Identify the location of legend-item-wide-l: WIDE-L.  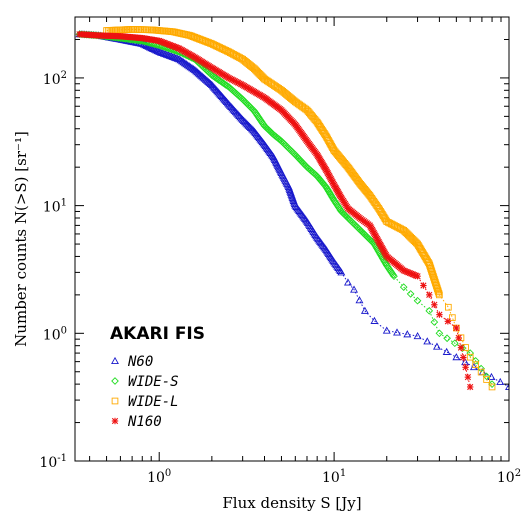
(145, 402).